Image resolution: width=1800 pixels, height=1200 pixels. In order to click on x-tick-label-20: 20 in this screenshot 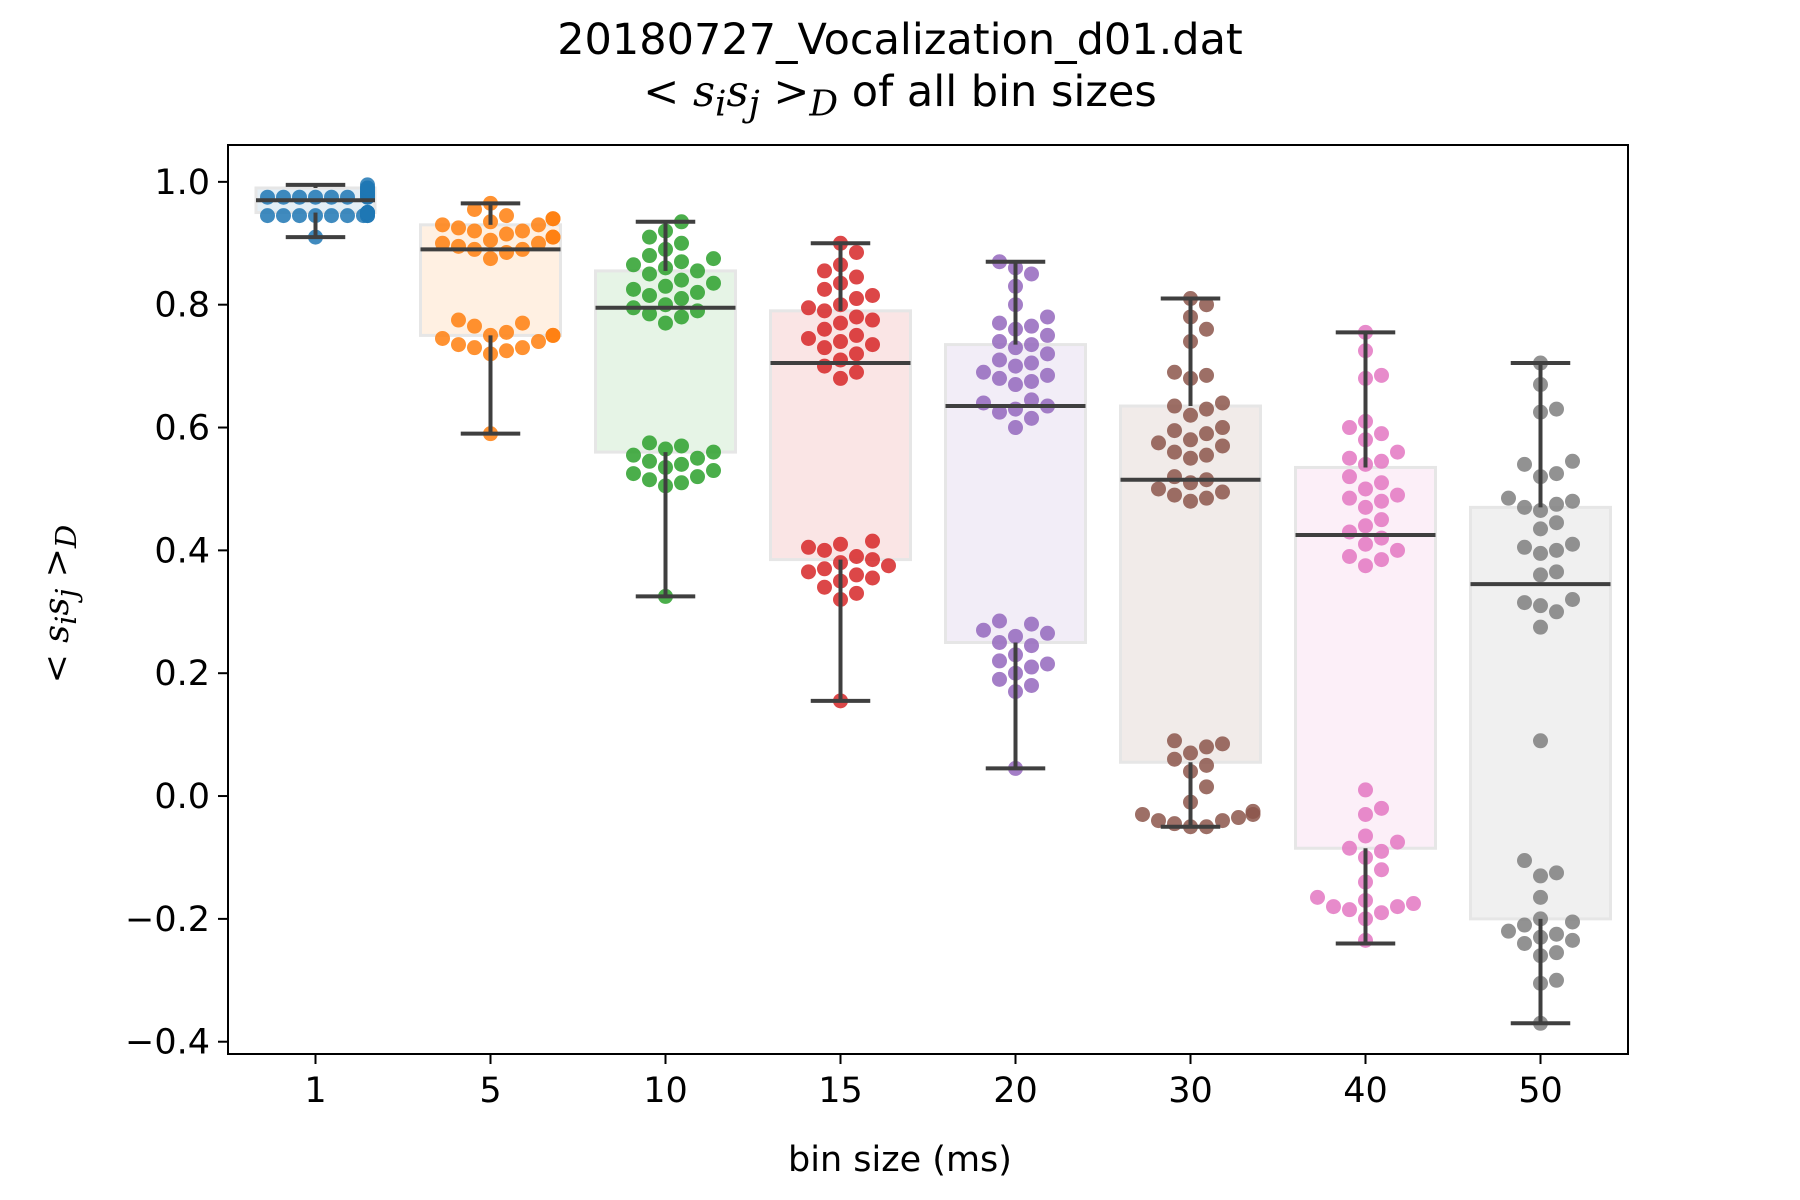, I will do `click(1015, 1091)`.